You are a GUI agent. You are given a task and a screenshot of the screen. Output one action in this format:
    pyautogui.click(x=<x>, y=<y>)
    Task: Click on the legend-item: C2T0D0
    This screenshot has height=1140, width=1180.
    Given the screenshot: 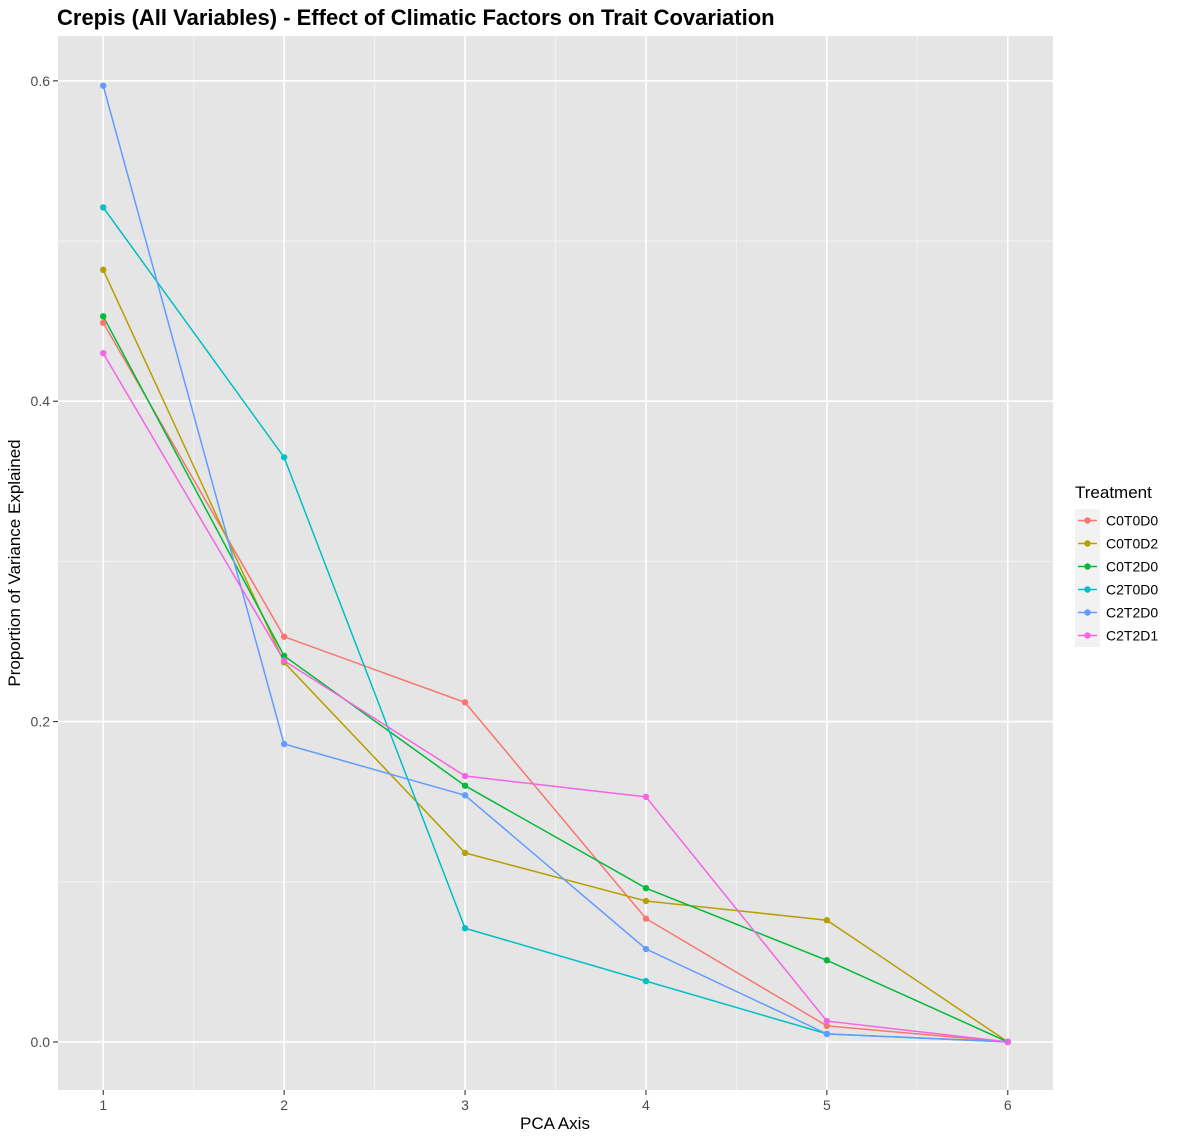 What is the action you would take?
    pyautogui.click(x=1116, y=589)
    